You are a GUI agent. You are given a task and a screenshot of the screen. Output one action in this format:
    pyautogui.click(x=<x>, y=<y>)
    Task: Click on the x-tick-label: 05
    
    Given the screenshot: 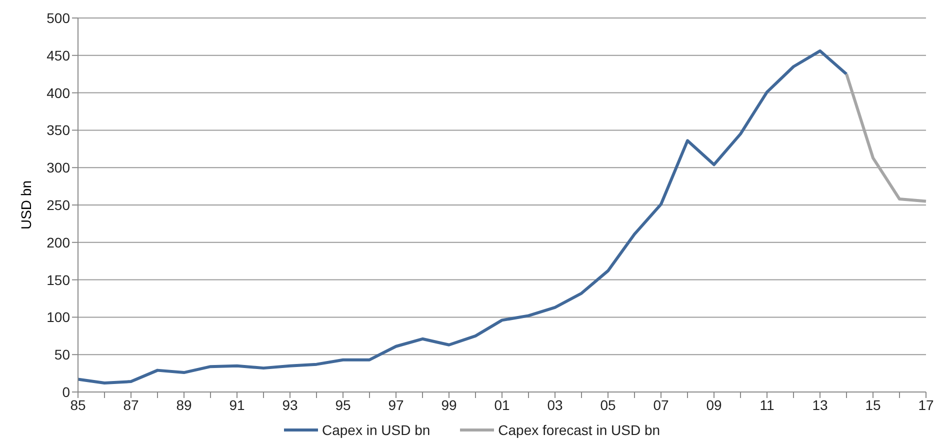 What is the action you would take?
    pyautogui.click(x=608, y=404)
    